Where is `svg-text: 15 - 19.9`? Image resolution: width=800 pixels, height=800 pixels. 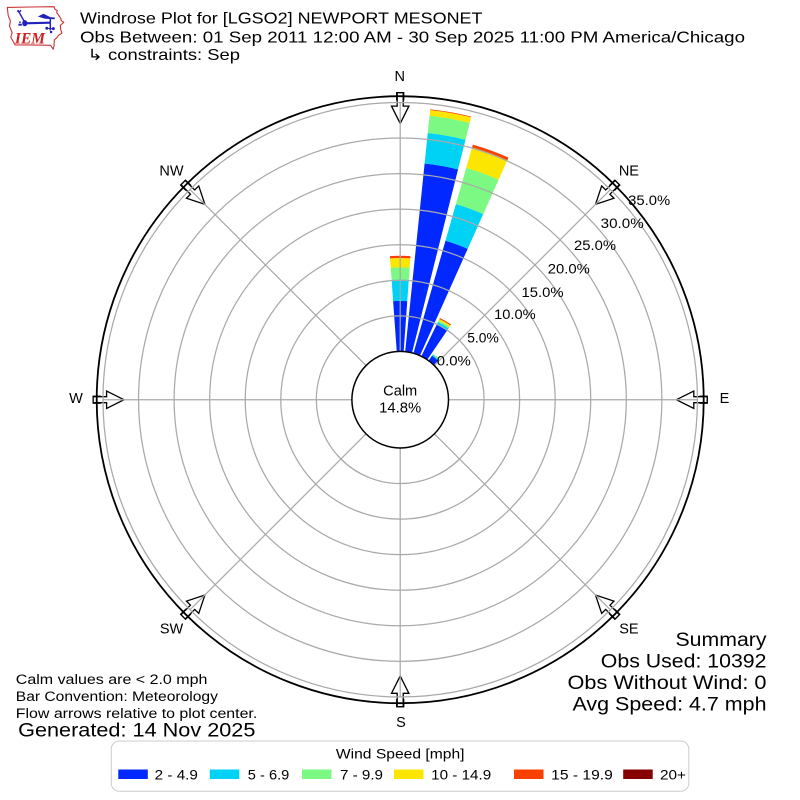 svg-text: 15 - 19.9 is located at coordinates (582, 775).